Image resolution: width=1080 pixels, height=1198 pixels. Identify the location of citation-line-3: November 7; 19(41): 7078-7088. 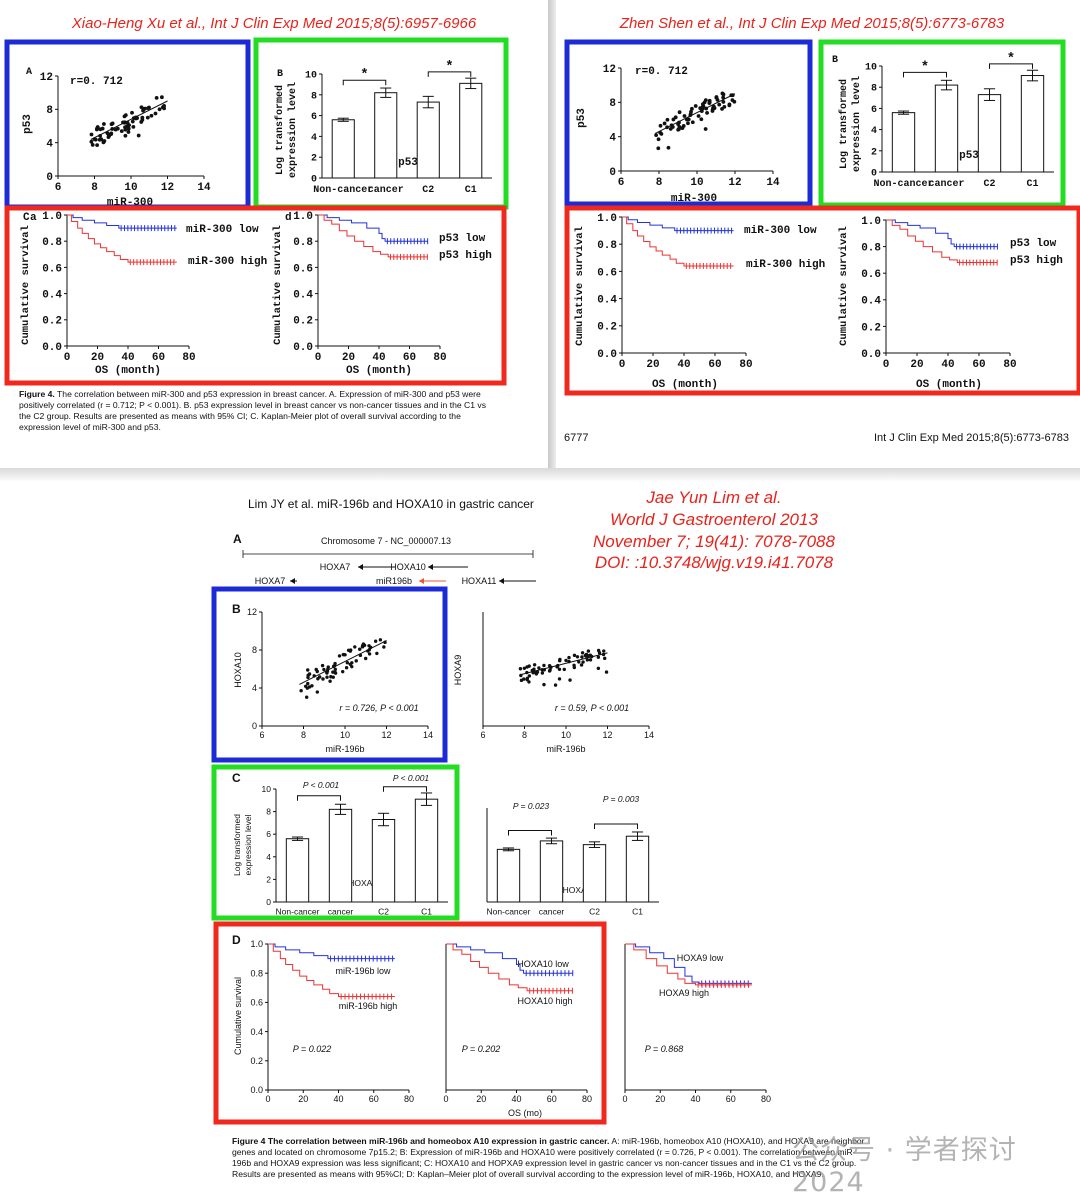
(714, 541).